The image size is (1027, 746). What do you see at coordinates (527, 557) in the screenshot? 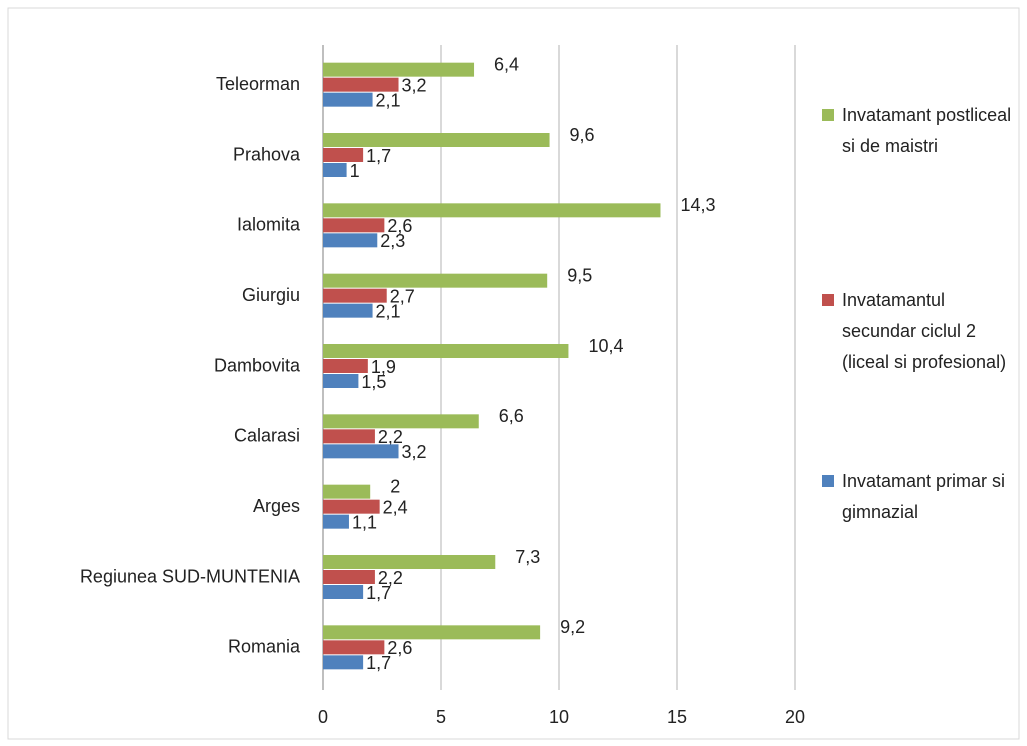
I see `data-label: 7,3` at bounding box center [527, 557].